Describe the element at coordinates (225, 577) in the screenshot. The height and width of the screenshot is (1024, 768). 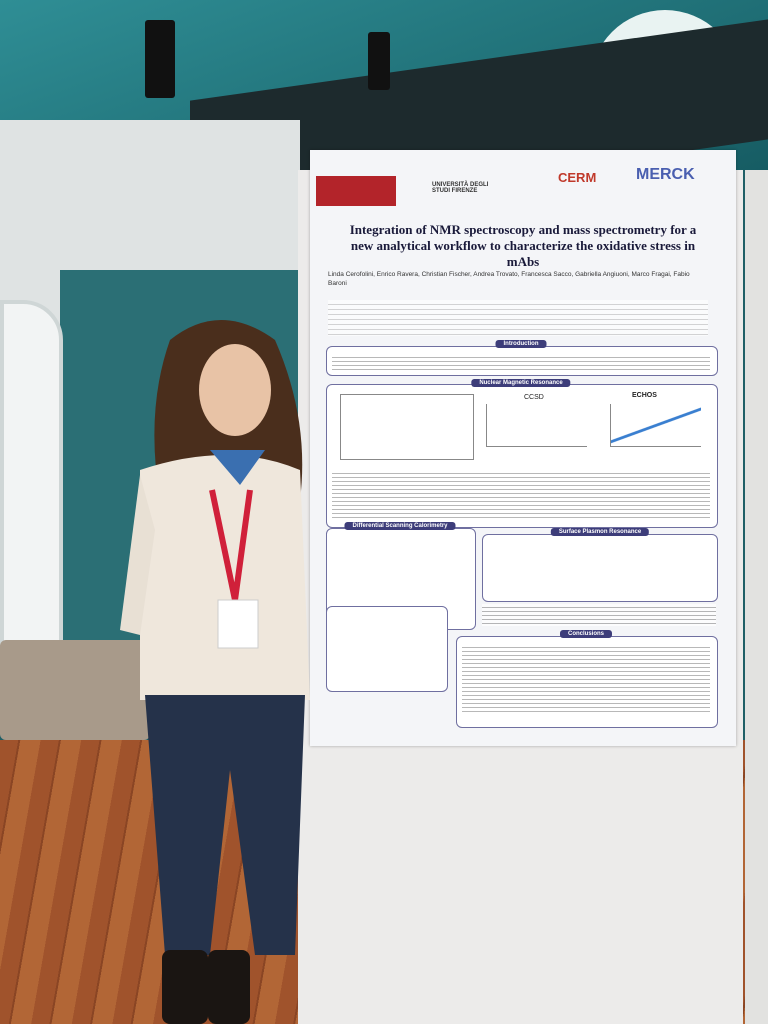
I see `sweater` at that location.